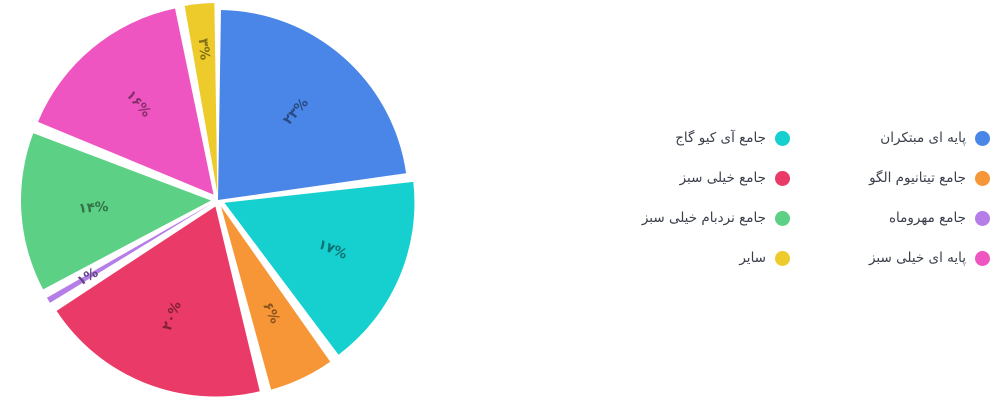  I want to click on legend-item-0: پایه ای مبتکران, so click(900, 138).